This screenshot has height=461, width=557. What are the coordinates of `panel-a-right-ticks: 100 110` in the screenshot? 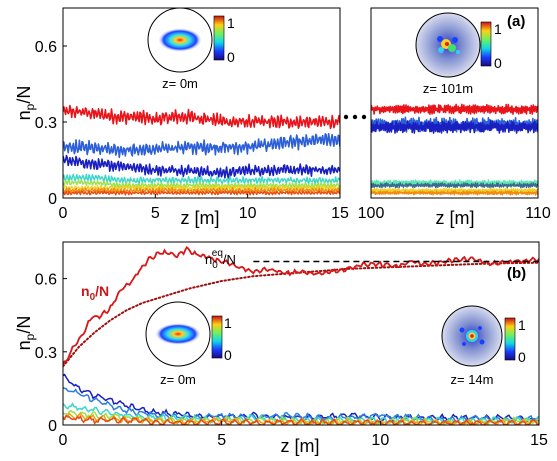 It's located at (454, 208).